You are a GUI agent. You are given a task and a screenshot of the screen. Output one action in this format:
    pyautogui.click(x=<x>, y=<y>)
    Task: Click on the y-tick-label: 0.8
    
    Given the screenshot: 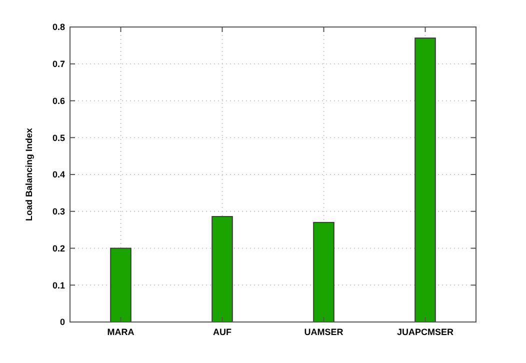 What is the action you would take?
    pyautogui.click(x=58, y=27)
    